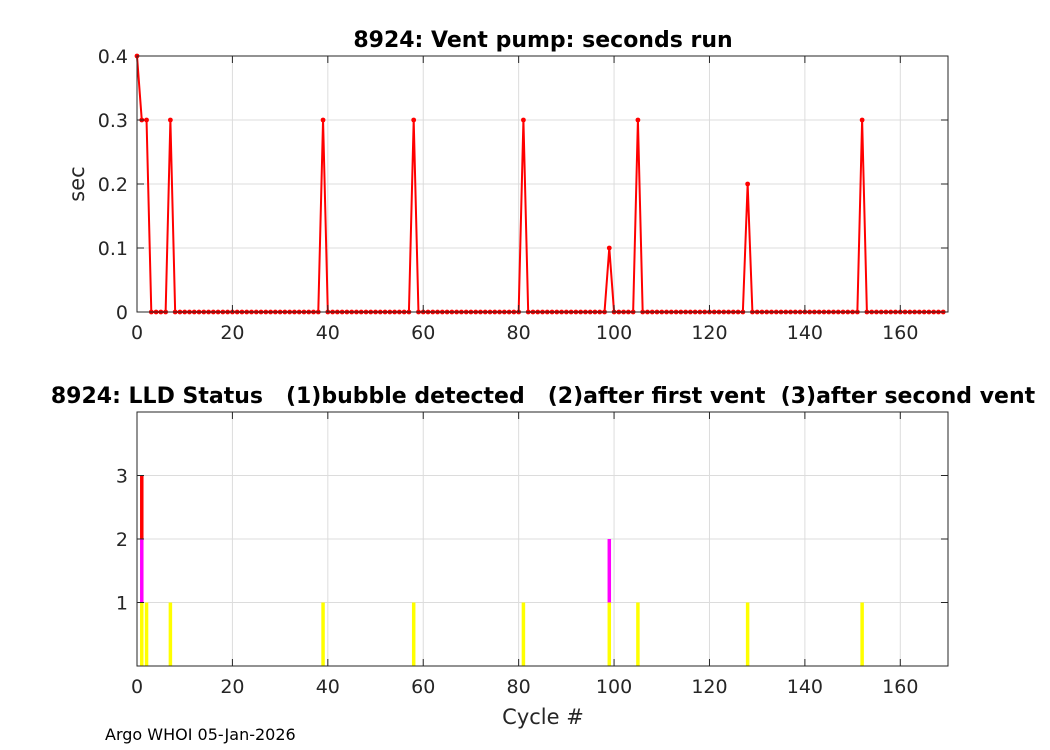  I want to click on y-tick-label: 2, so click(122, 540).